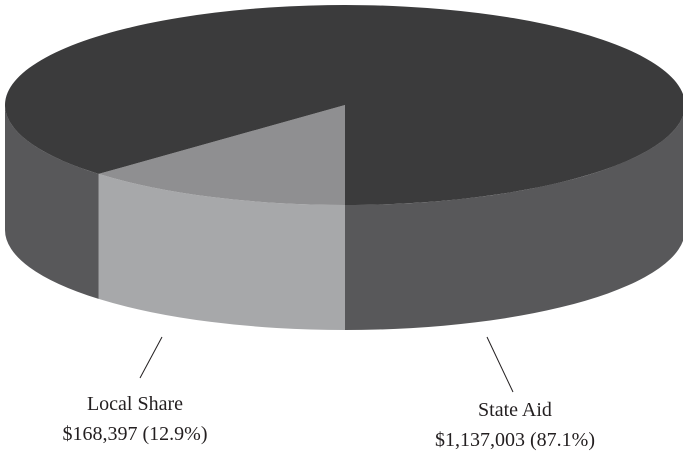  Describe the element at coordinates (515, 410) in the screenshot. I see `category-label: State Aid` at that location.